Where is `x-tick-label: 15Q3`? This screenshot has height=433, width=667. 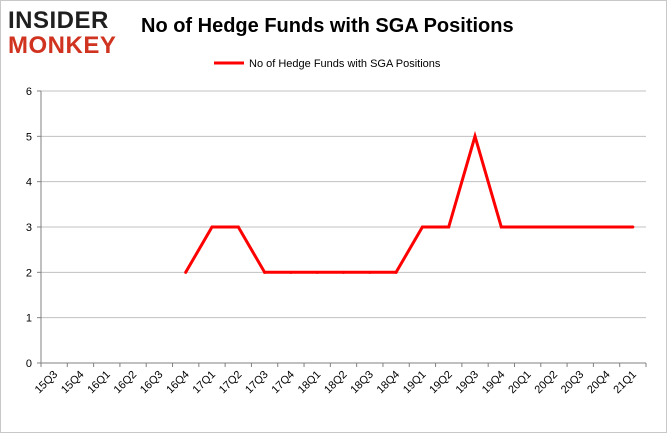 x-tick-label: 15Q3 is located at coordinates (47, 383).